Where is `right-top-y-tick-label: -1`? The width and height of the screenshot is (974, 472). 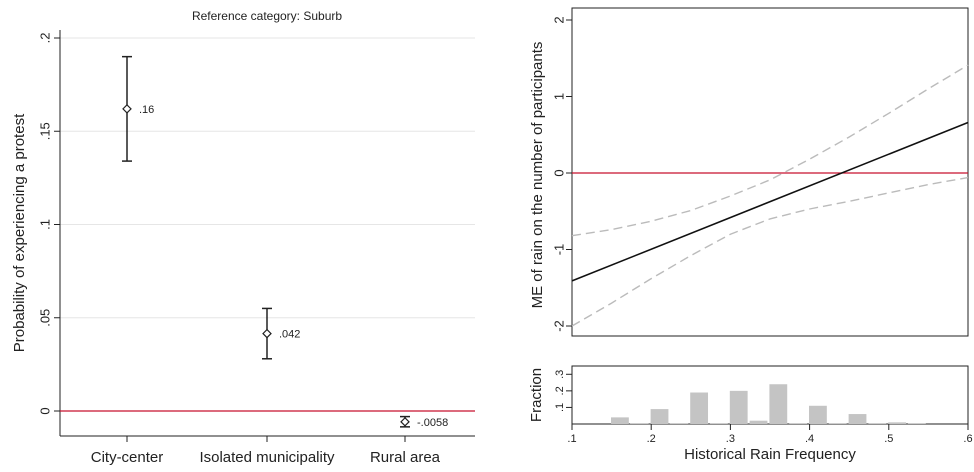
right-top-y-tick-label: -1 is located at coordinates (558, 250).